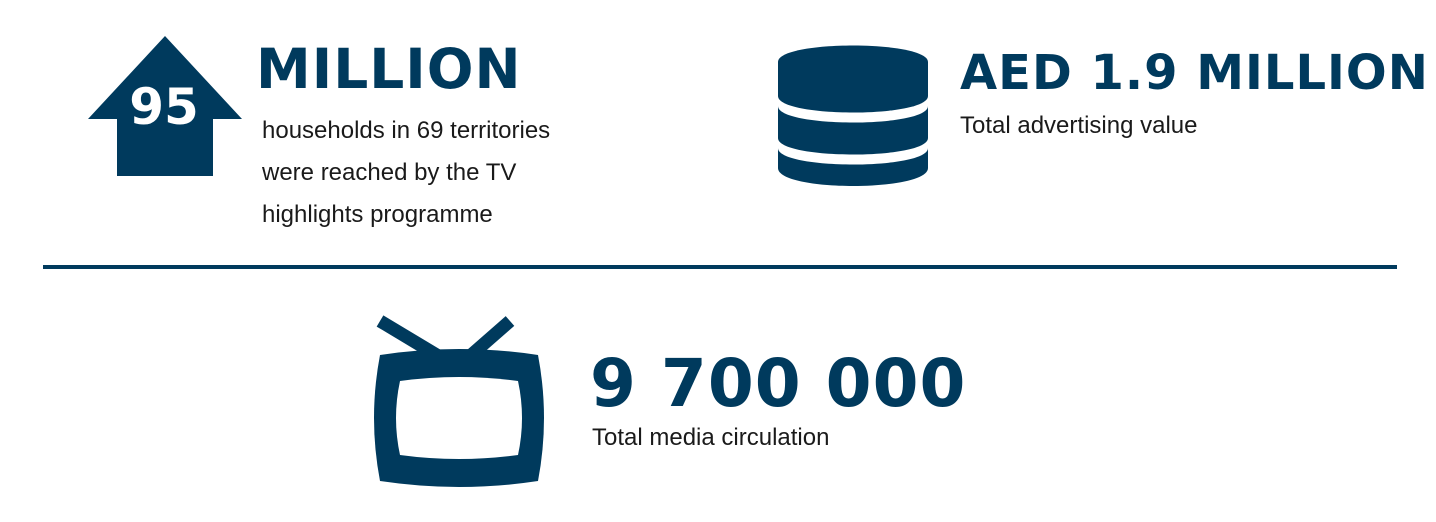 The image size is (1436, 522). What do you see at coordinates (406, 130) in the screenshot?
I see `households-description-line-1: households in 69 territories` at bounding box center [406, 130].